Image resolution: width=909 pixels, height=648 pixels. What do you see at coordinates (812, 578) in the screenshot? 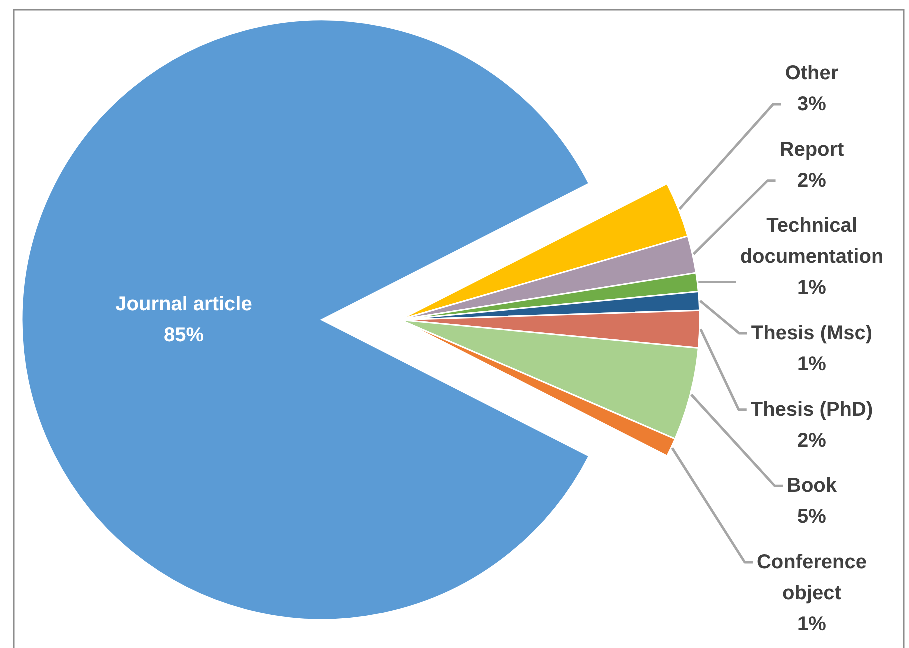
I see `slice-label: Conference object` at bounding box center [812, 578].